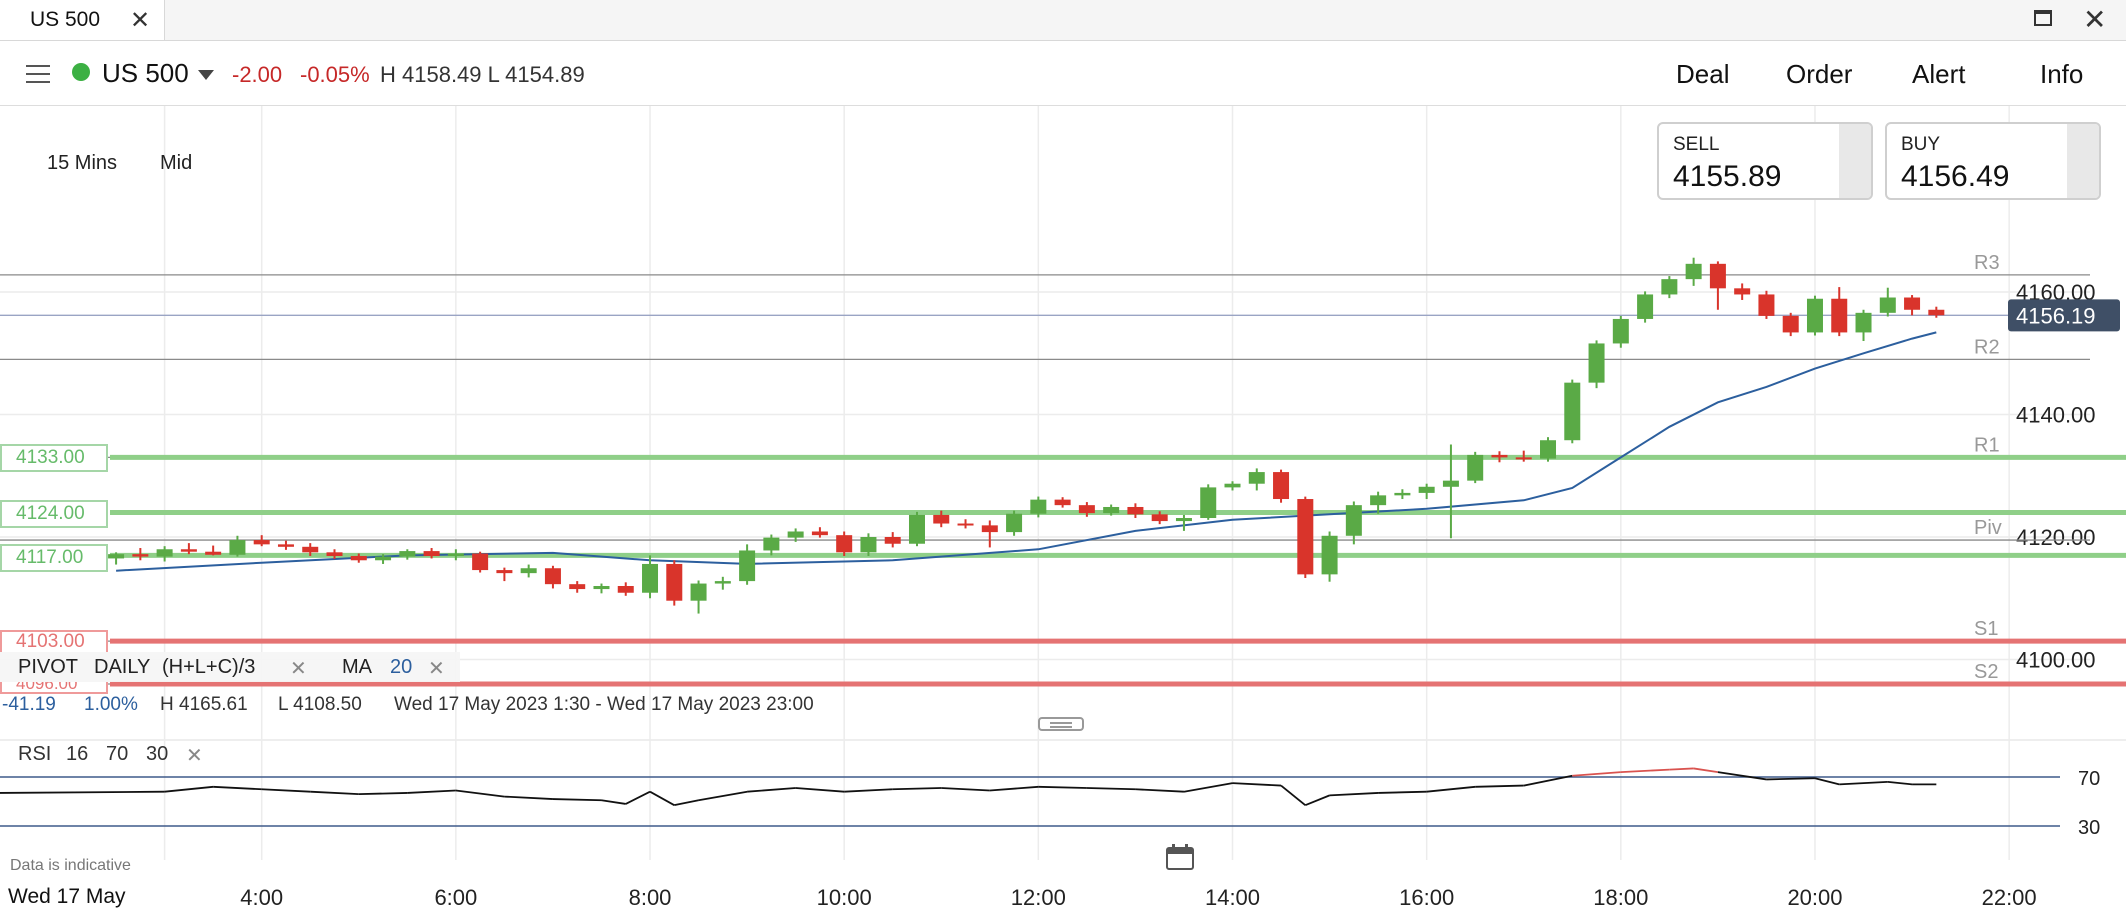  I want to click on pivot-indicator-label: PIVOT, so click(48, 667).